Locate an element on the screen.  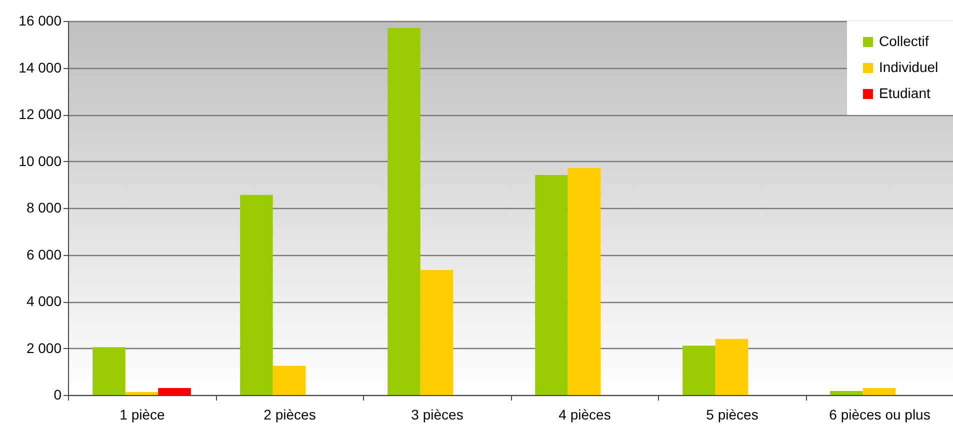
y-tick-label: 2 000 is located at coordinates (44, 348).